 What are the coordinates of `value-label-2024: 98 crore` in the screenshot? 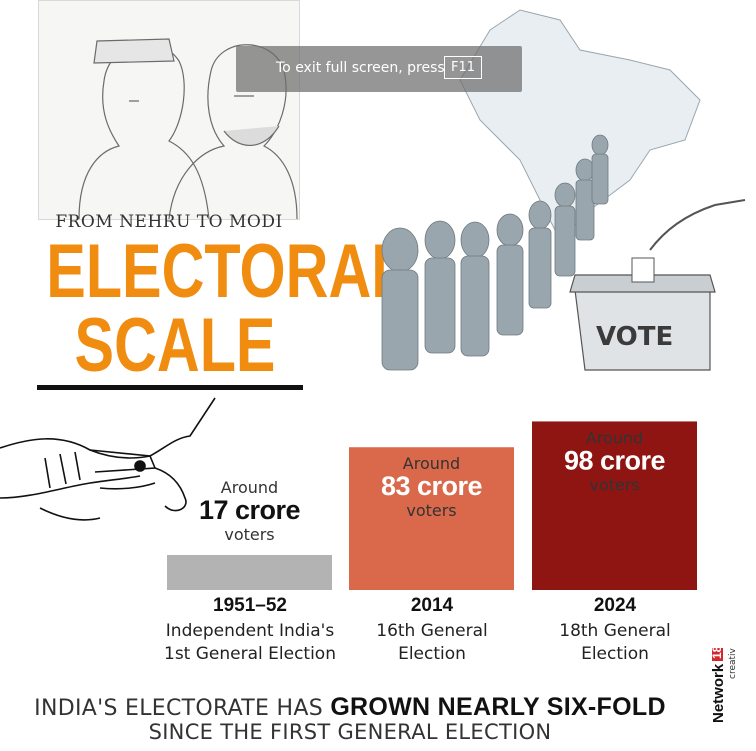 It's located at (615, 460).